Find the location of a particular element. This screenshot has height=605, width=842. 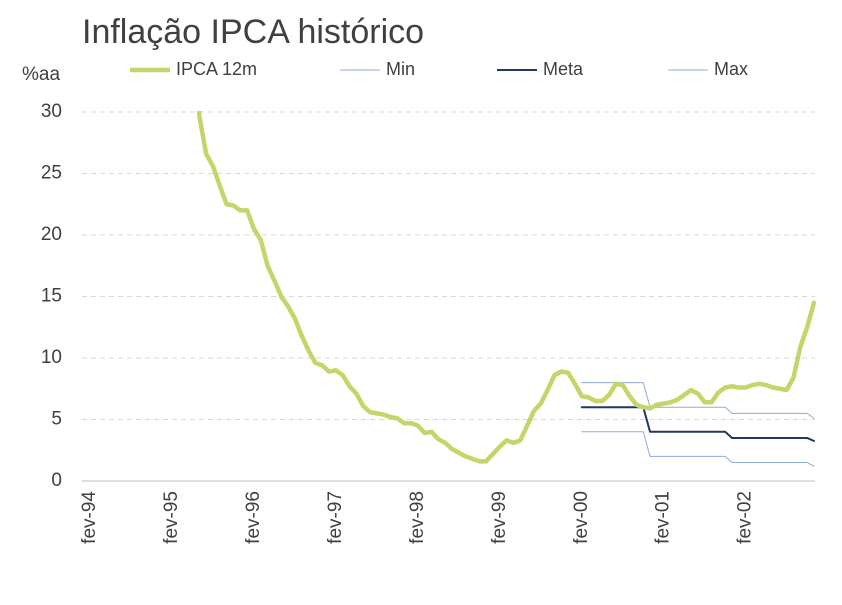

y-tick-label: 30 is located at coordinates (51, 111).